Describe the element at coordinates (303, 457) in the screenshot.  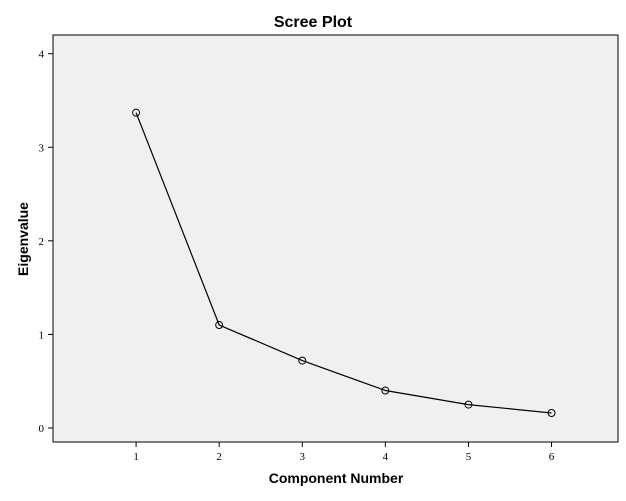
I see `x-tick-label-3: 3` at that location.